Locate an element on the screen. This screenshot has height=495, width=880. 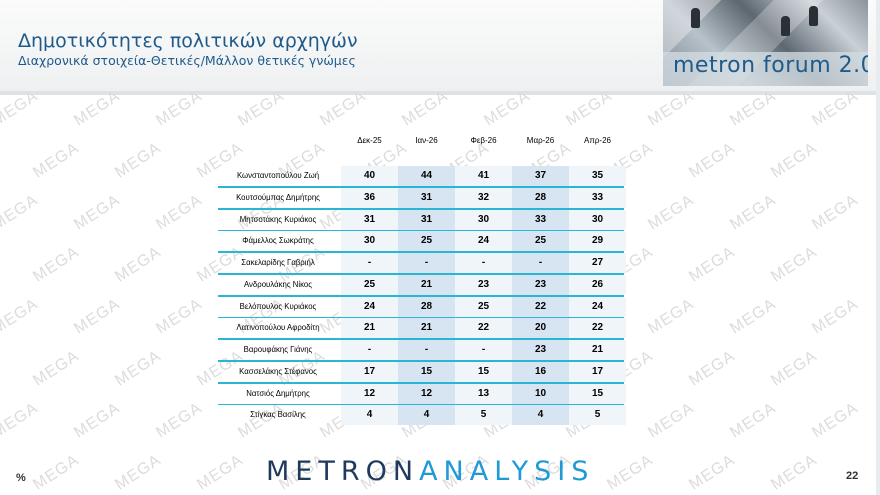
leader-name: Κουτσούμπας Δημήτρης is located at coordinates (278, 197).